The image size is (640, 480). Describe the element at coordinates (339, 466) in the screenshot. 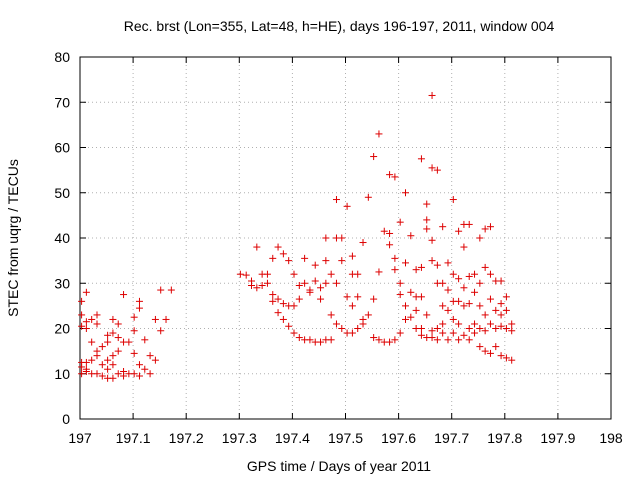

I see `x-axis-label: GPS time / Days of year 2011` at that location.